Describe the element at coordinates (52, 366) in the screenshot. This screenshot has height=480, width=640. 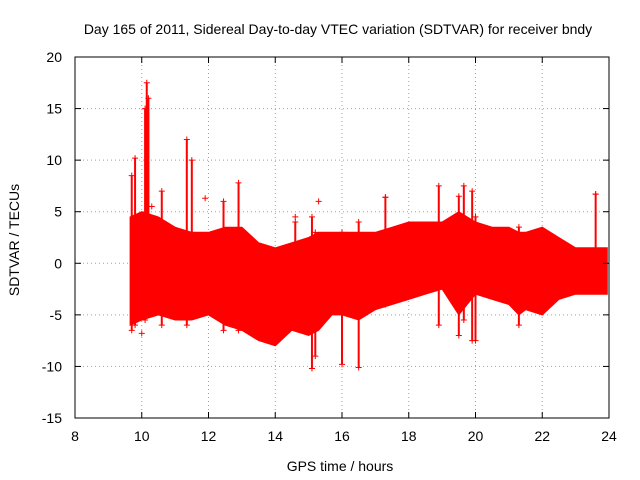
I see `y-tick-label: -10` at that location.